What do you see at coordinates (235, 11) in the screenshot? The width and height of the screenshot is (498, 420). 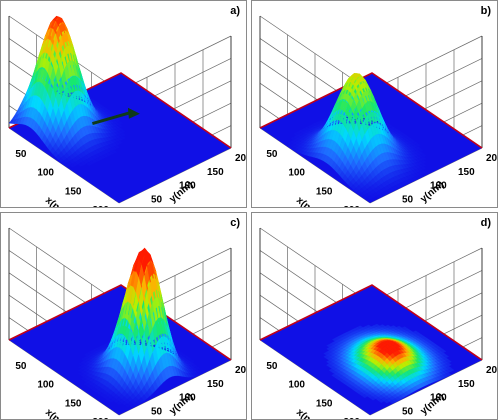 I see `panel-label-a: a)` at bounding box center [235, 11].